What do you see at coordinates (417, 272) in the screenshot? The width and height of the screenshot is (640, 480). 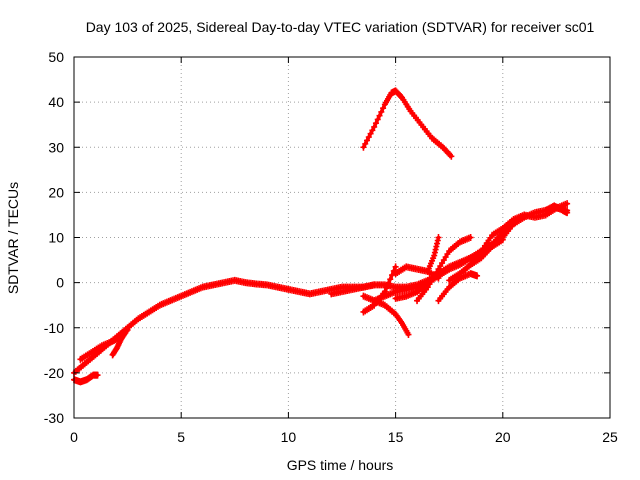 I see `series-arc-mid-f` at bounding box center [417, 272].